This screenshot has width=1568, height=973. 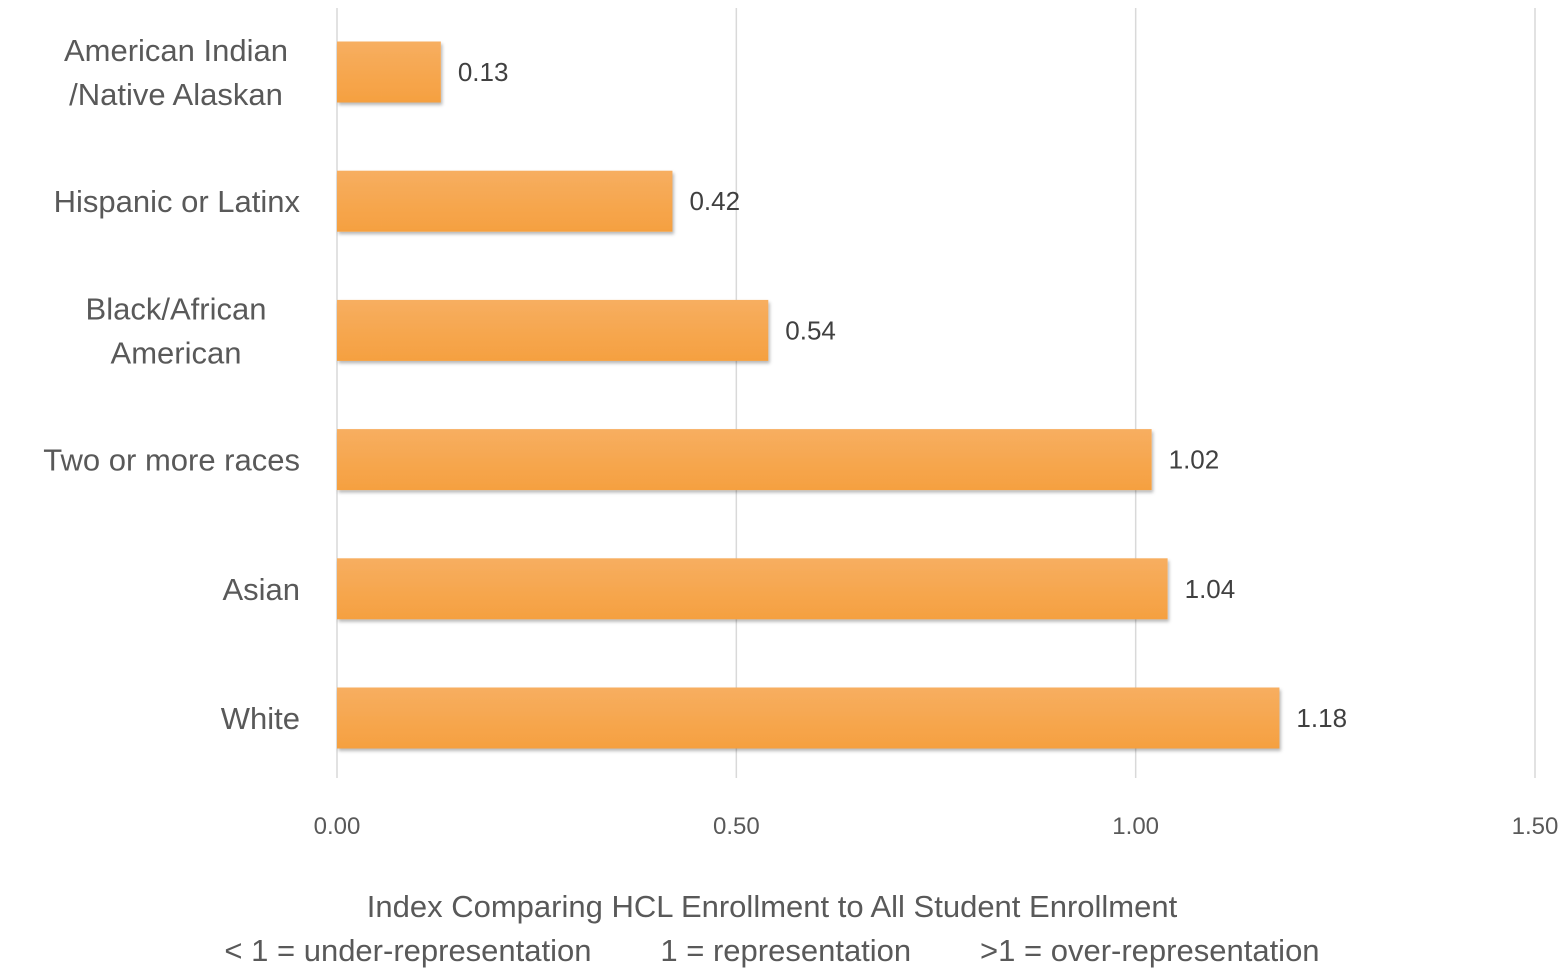 I want to click on category-label-5: White, so click(x=260, y=718).